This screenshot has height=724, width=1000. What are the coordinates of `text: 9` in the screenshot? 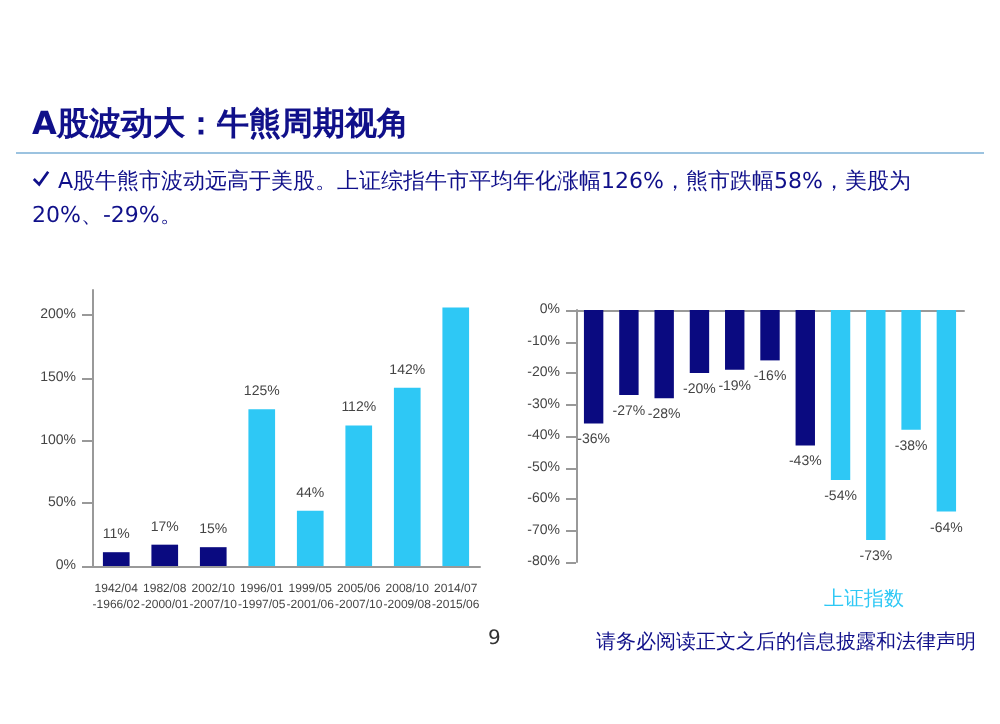 It's located at (494, 639).